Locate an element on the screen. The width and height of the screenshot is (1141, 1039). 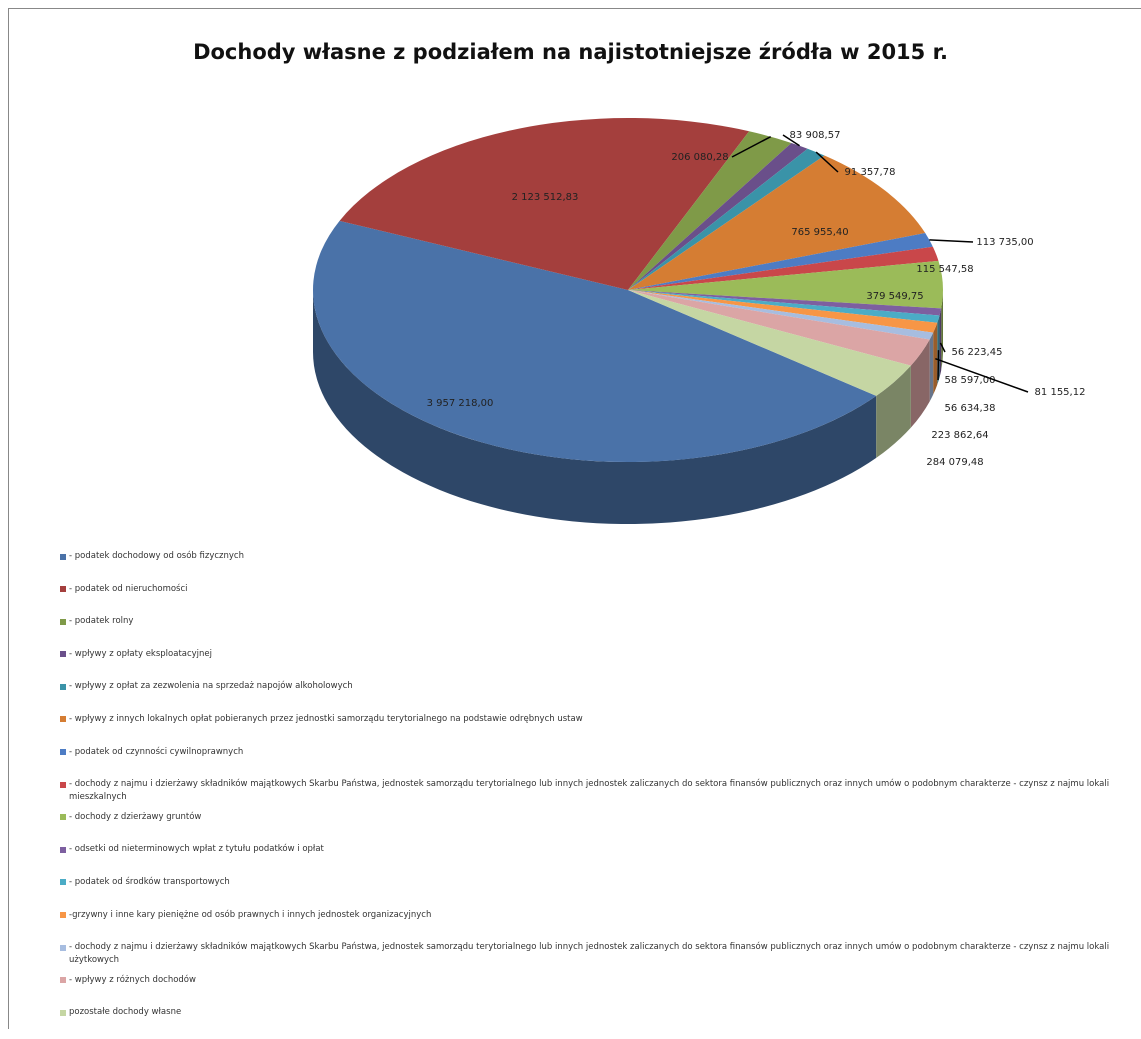
legend-label: - wpływy z różnych dochodów is located at coordinates (132, 980).